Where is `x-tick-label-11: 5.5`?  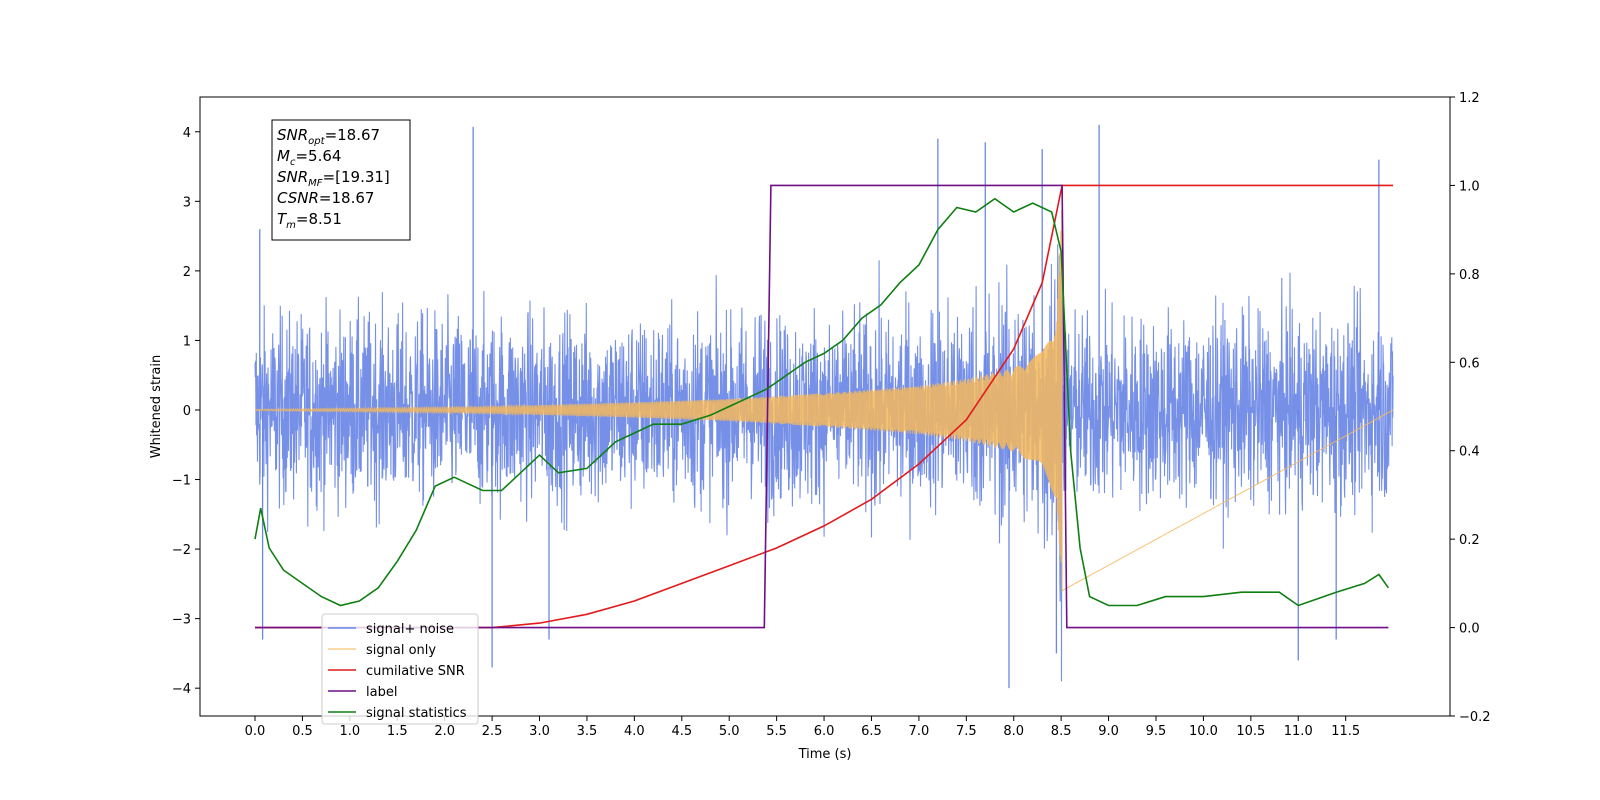
x-tick-label-11: 5.5 is located at coordinates (776, 731).